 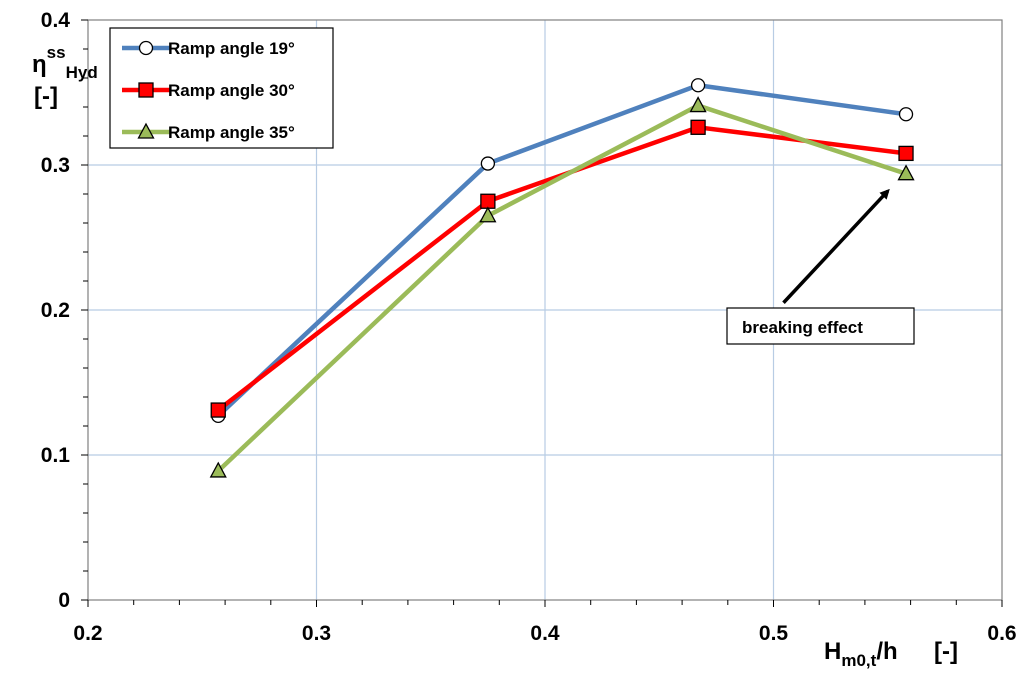 I want to click on y-axis-label: ηssHyd [-], so click(x=65, y=76).